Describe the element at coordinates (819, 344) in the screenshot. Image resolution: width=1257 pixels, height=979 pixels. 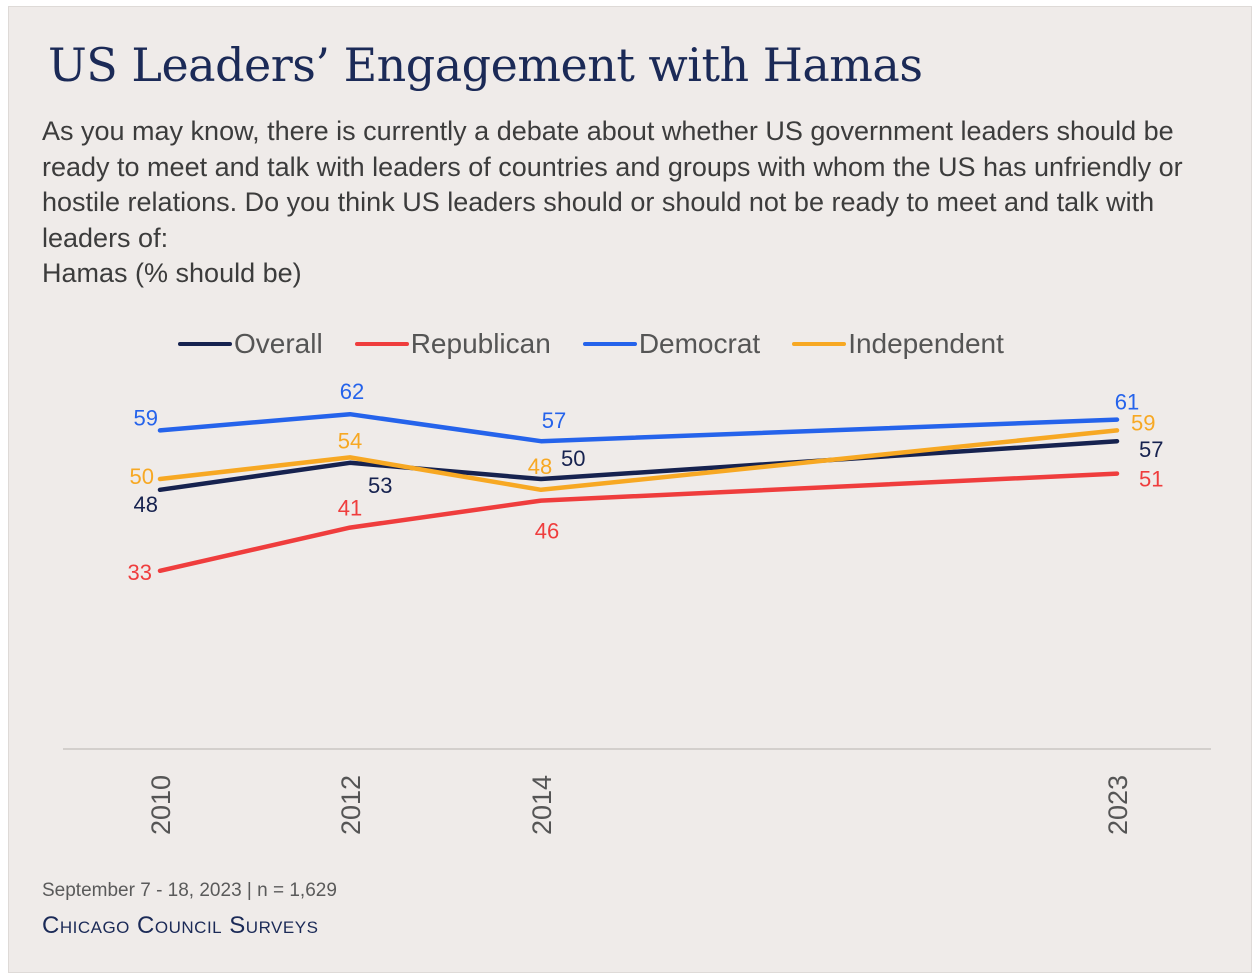
I see `legend-swatch-independent` at that location.